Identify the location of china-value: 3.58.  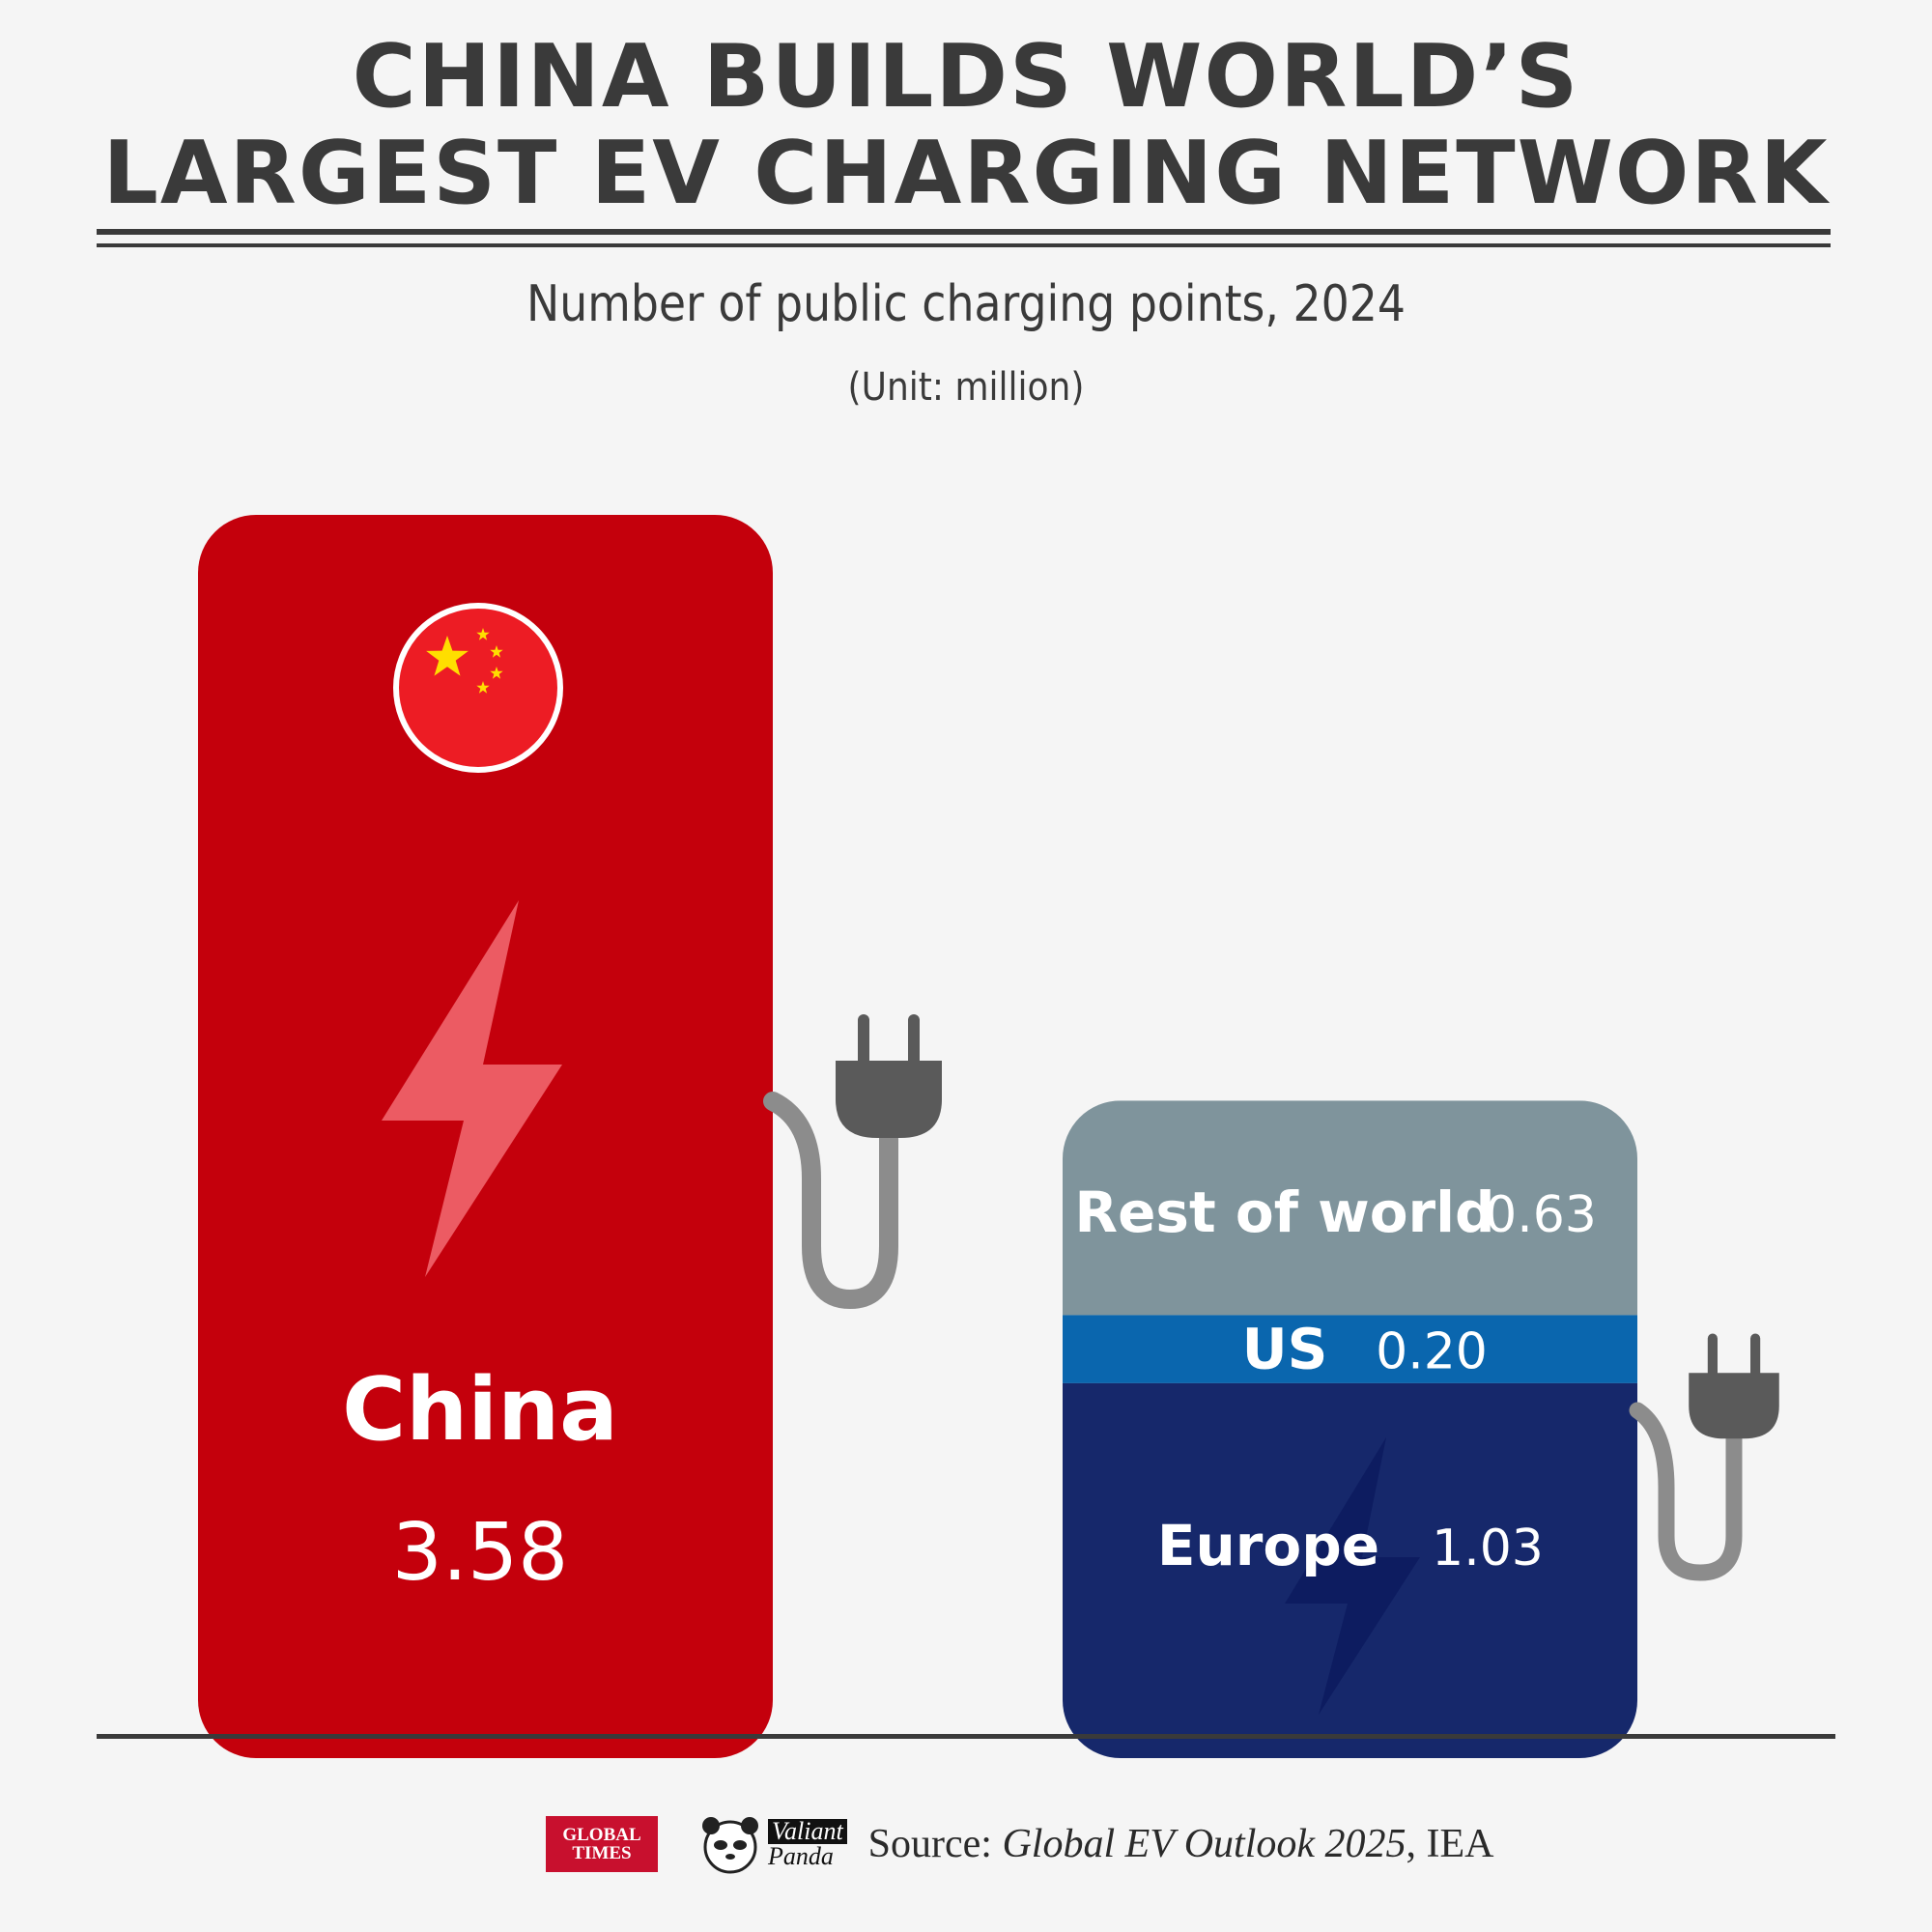
(480, 1553).